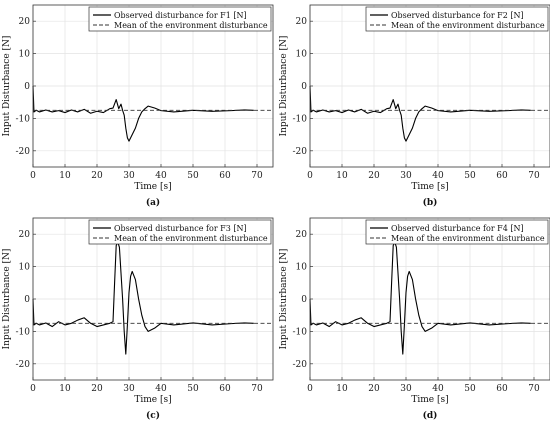  Describe the element at coordinates (457, 15) in the screenshot. I see `legend-entry-1: Observed disturbance for F2 [N]` at that location.